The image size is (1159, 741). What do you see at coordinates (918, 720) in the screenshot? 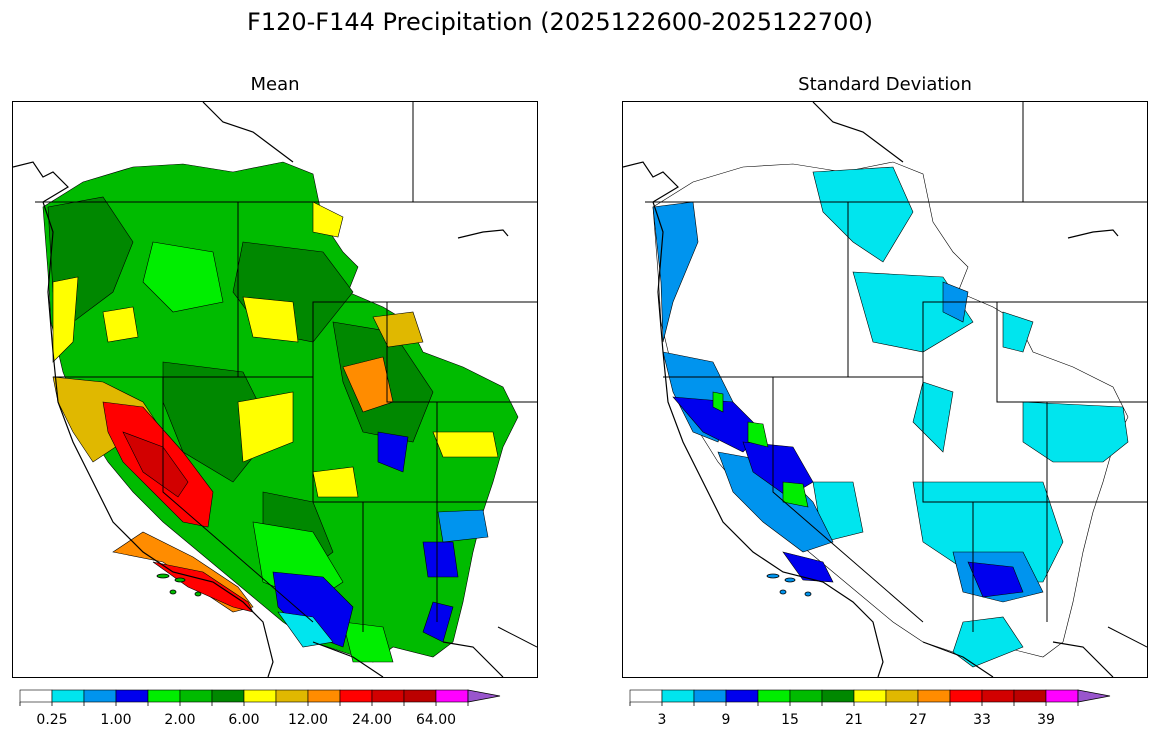
I see `colorbar-tick-label: 27` at bounding box center [918, 720].